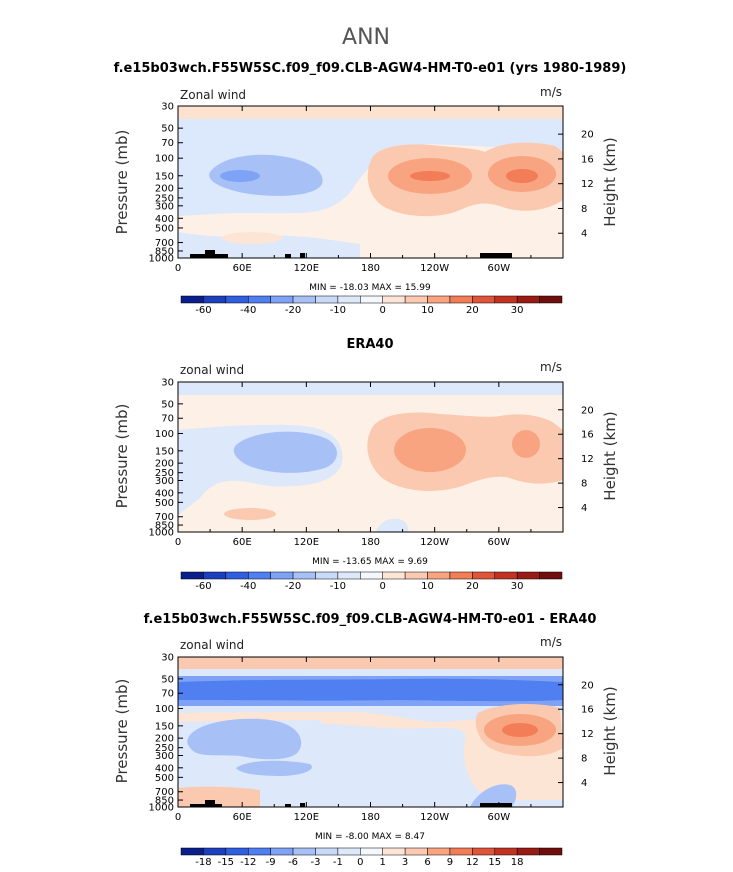 The height and width of the screenshot is (872, 733). I want to click on colorbar-label: 30, so click(517, 310).